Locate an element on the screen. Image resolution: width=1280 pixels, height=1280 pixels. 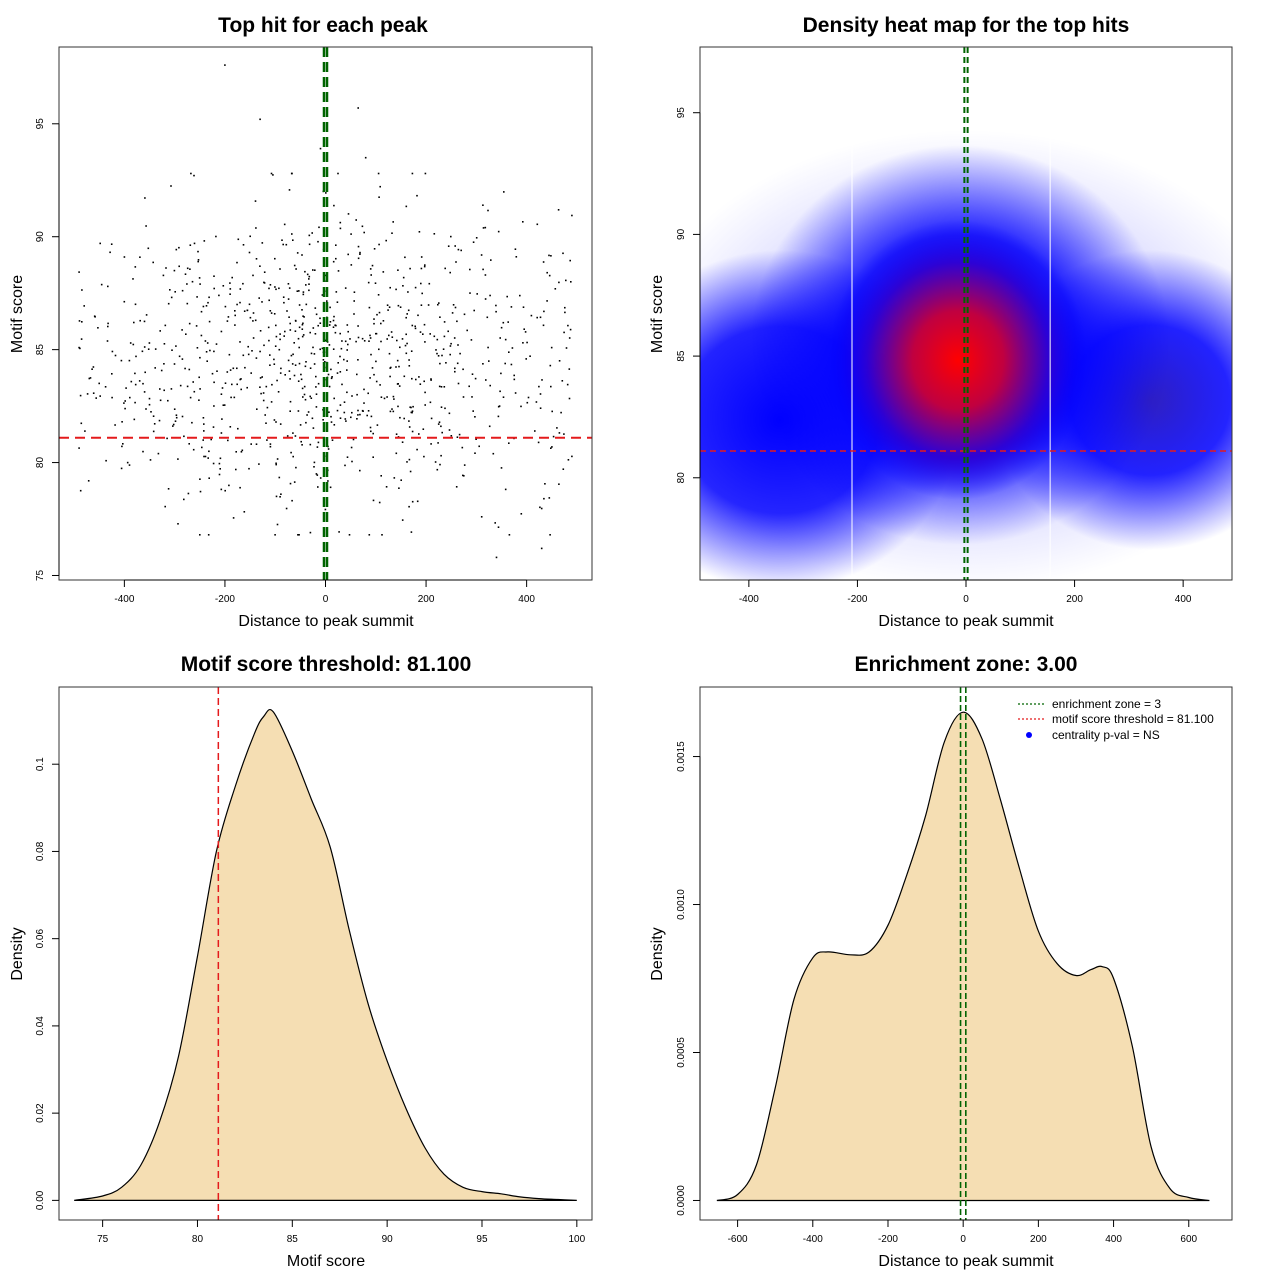
x-tick-label: 200 is located at coordinates (1074, 599).